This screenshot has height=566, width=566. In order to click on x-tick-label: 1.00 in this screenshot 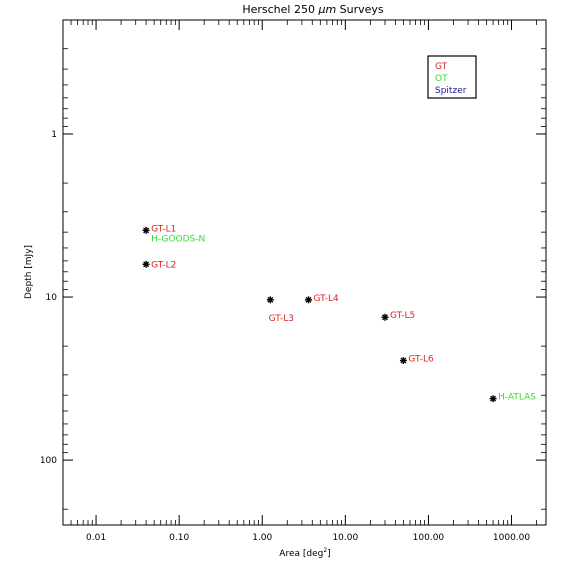, I will do `click(262, 538)`.